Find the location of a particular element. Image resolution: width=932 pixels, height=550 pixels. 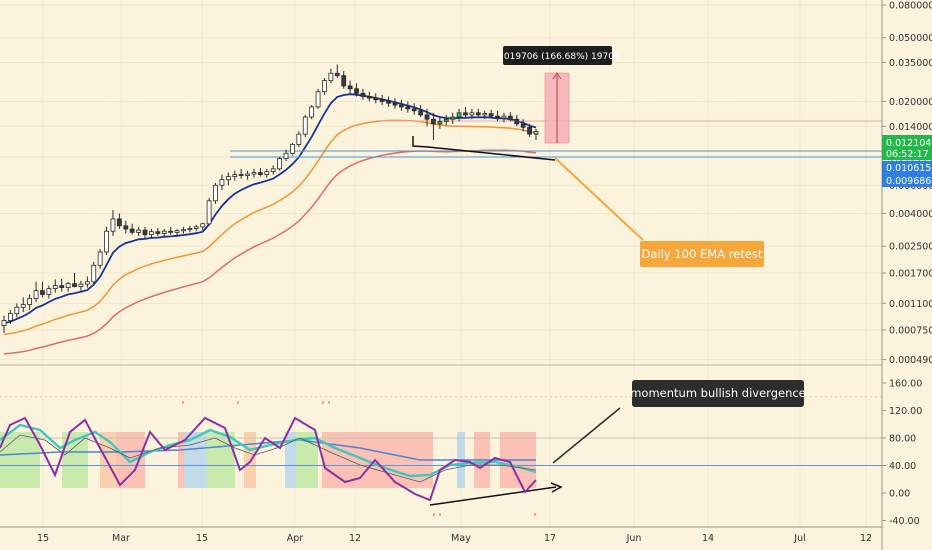

price-tick-label: 0.000750 is located at coordinates (910, 330).